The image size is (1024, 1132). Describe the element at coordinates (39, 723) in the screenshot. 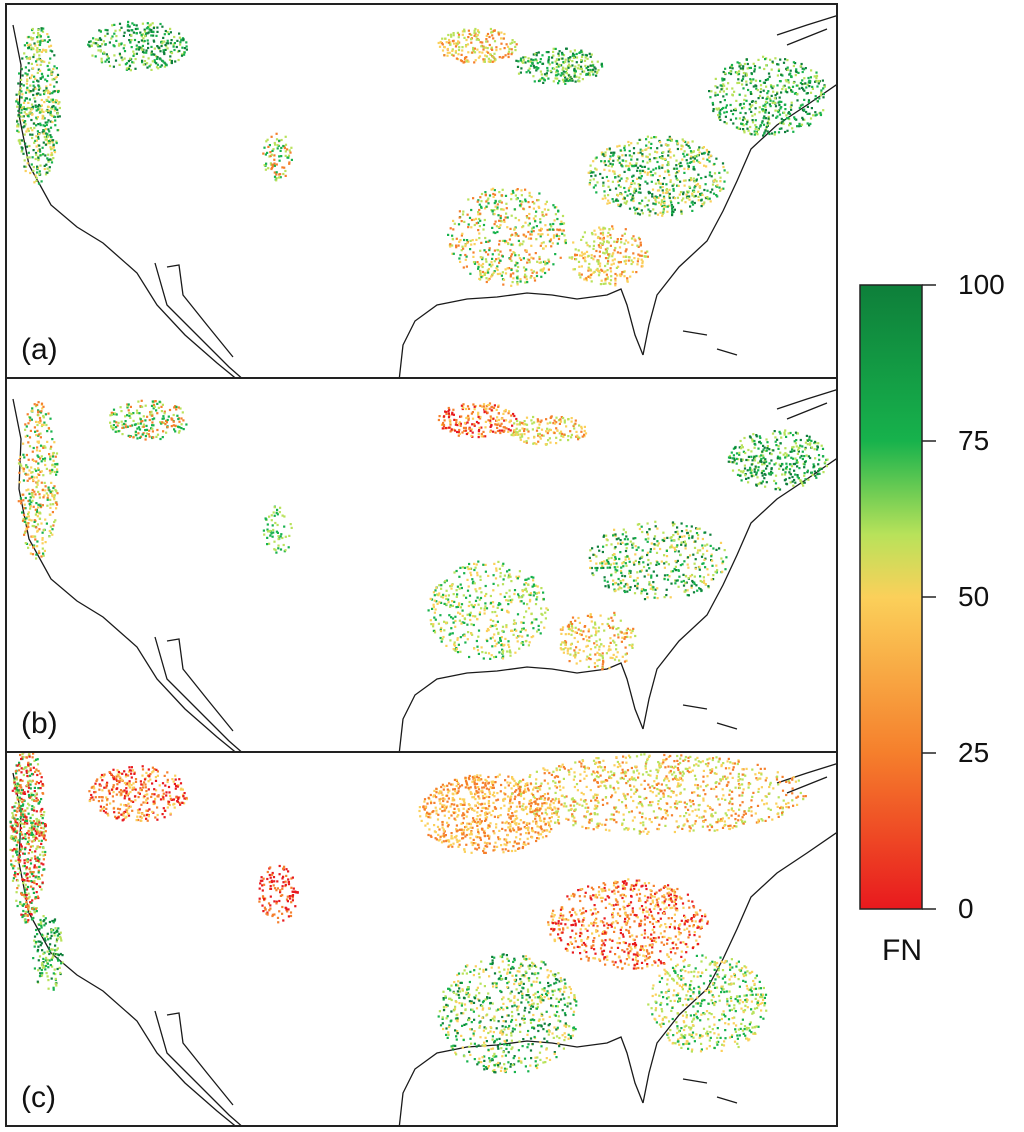

I see `panel-label-b: (b)` at that location.